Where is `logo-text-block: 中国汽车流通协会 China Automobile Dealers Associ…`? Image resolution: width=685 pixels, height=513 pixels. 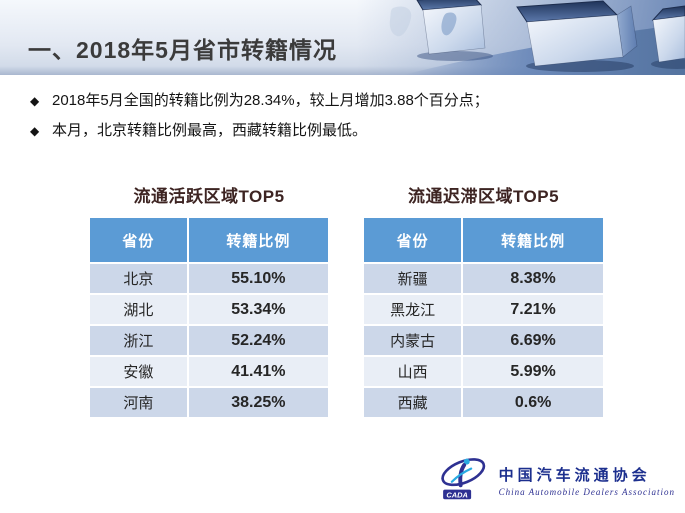
logo-text-block: 中国汽车流通协会 China Automobile Dealers Associ… is located at coordinates (587, 480).